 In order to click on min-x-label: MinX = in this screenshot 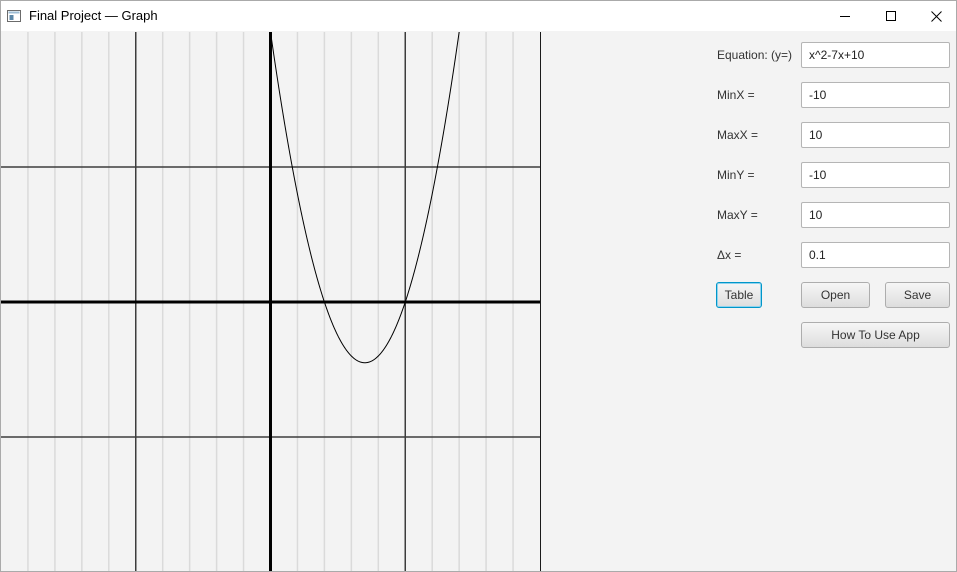, I will do `click(736, 95)`.